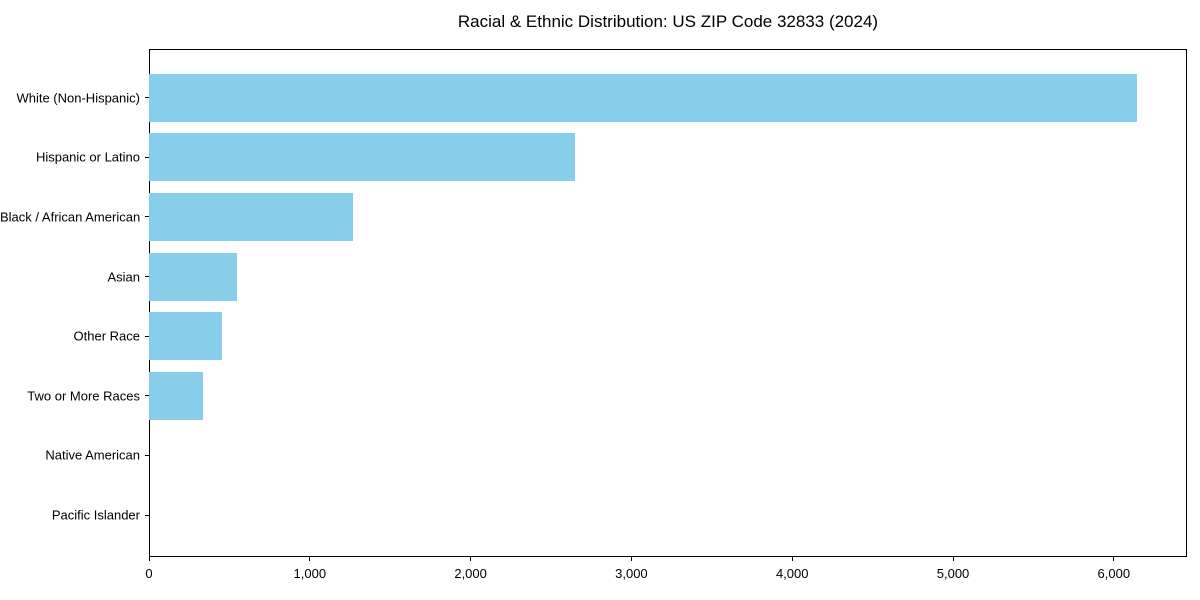 This screenshot has height=600, width=1200. Describe the element at coordinates (78, 98) in the screenshot. I see `y-tick-label: White (Non-Hispanic)` at that location.